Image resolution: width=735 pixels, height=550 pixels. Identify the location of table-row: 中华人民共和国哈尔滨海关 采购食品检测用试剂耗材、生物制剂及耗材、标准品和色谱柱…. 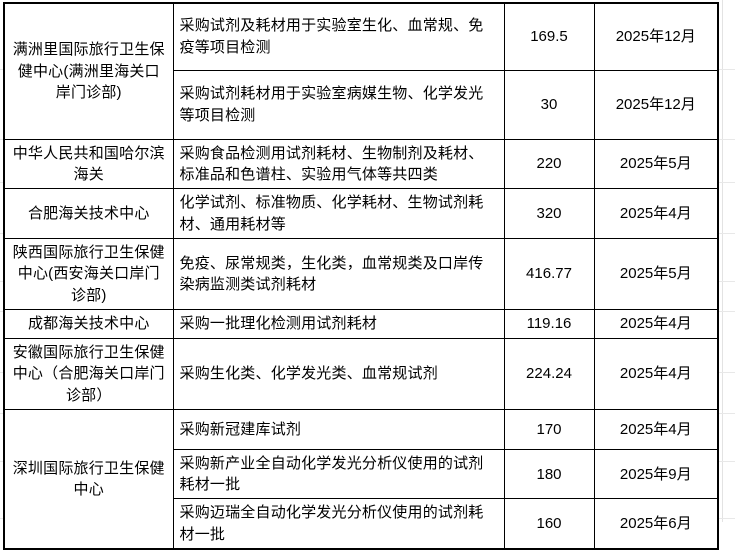
(361, 164).